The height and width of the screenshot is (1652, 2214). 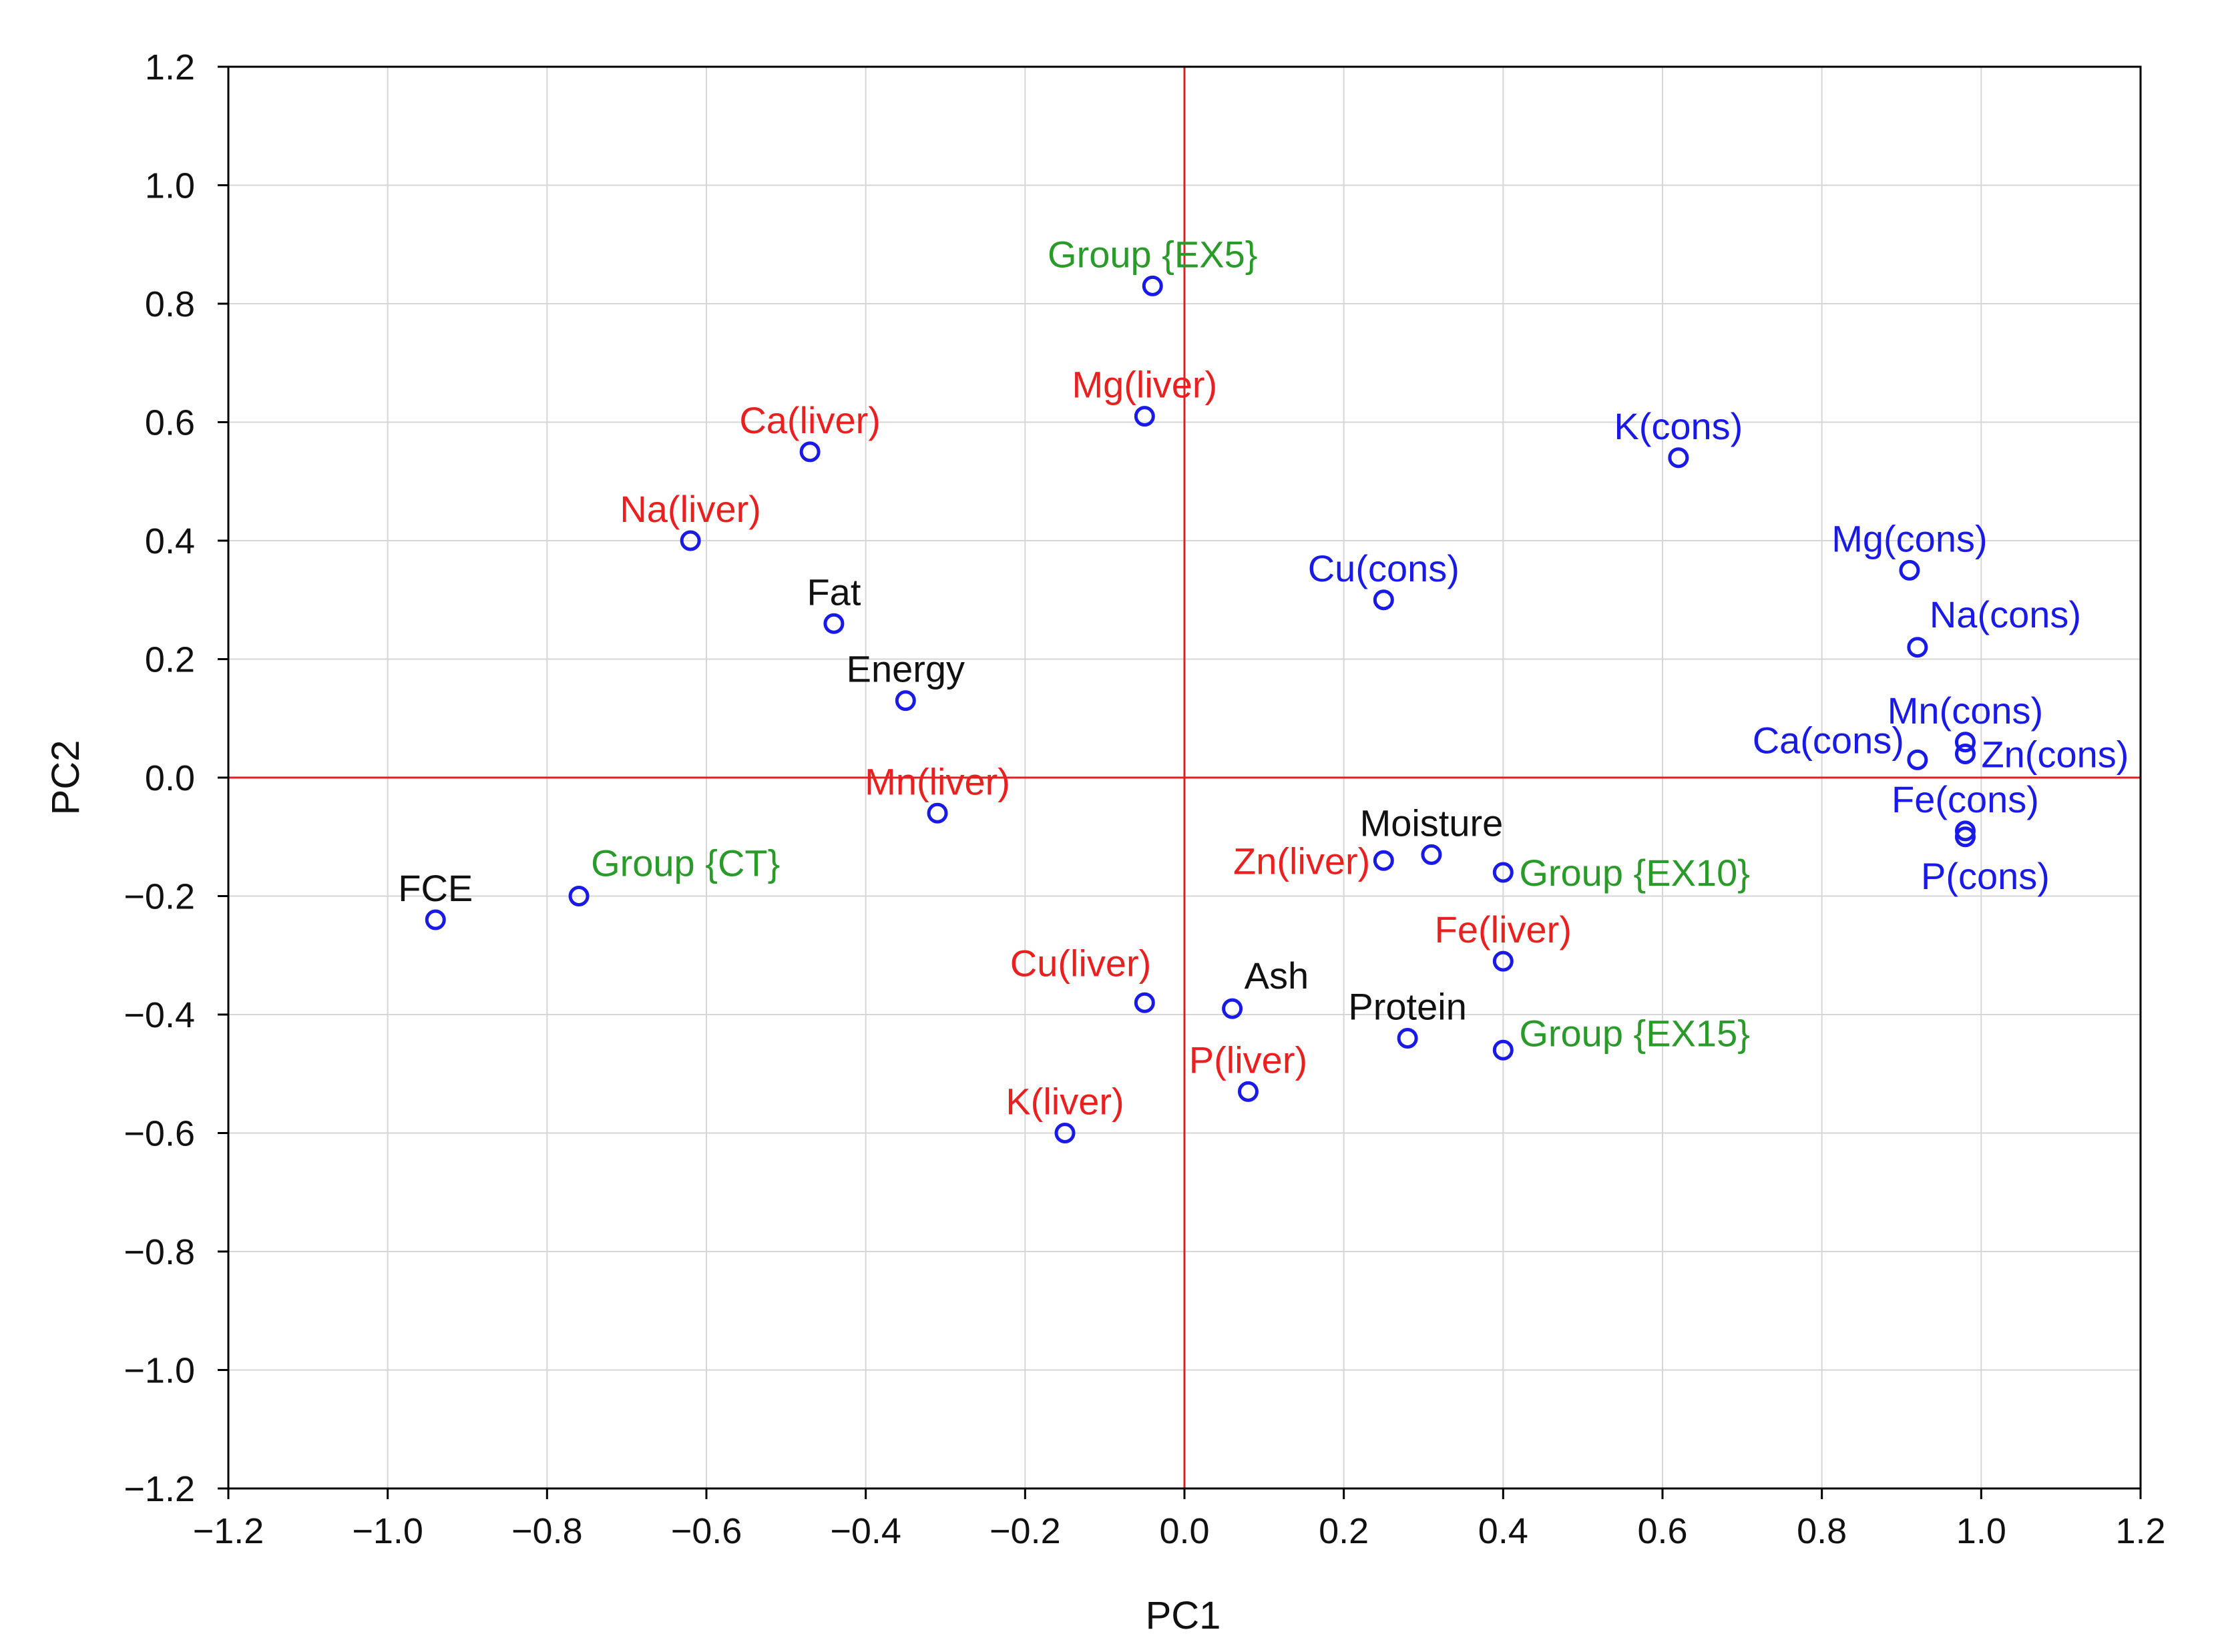 What do you see at coordinates (435, 888) in the screenshot?
I see `point-label-carcass: FCE` at bounding box center [435, 888].